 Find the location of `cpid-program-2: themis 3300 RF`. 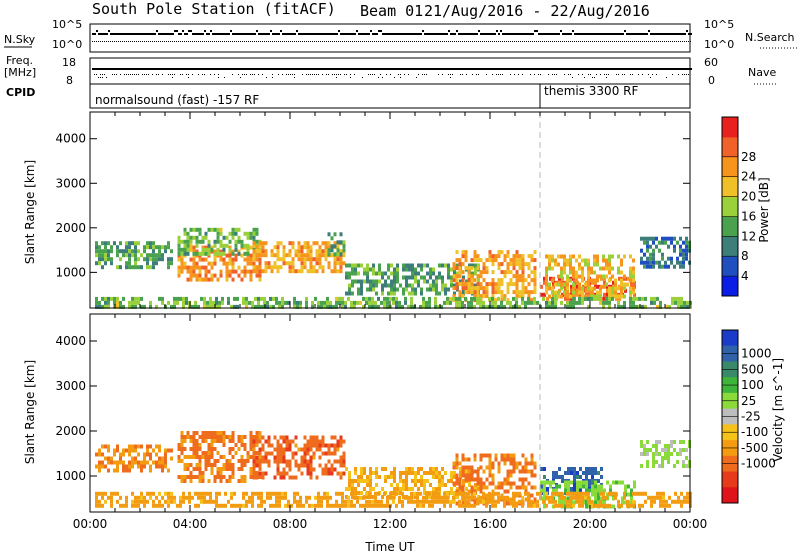

cpid-program-2: themis 3300 RF is located at coordinates (591, 91).